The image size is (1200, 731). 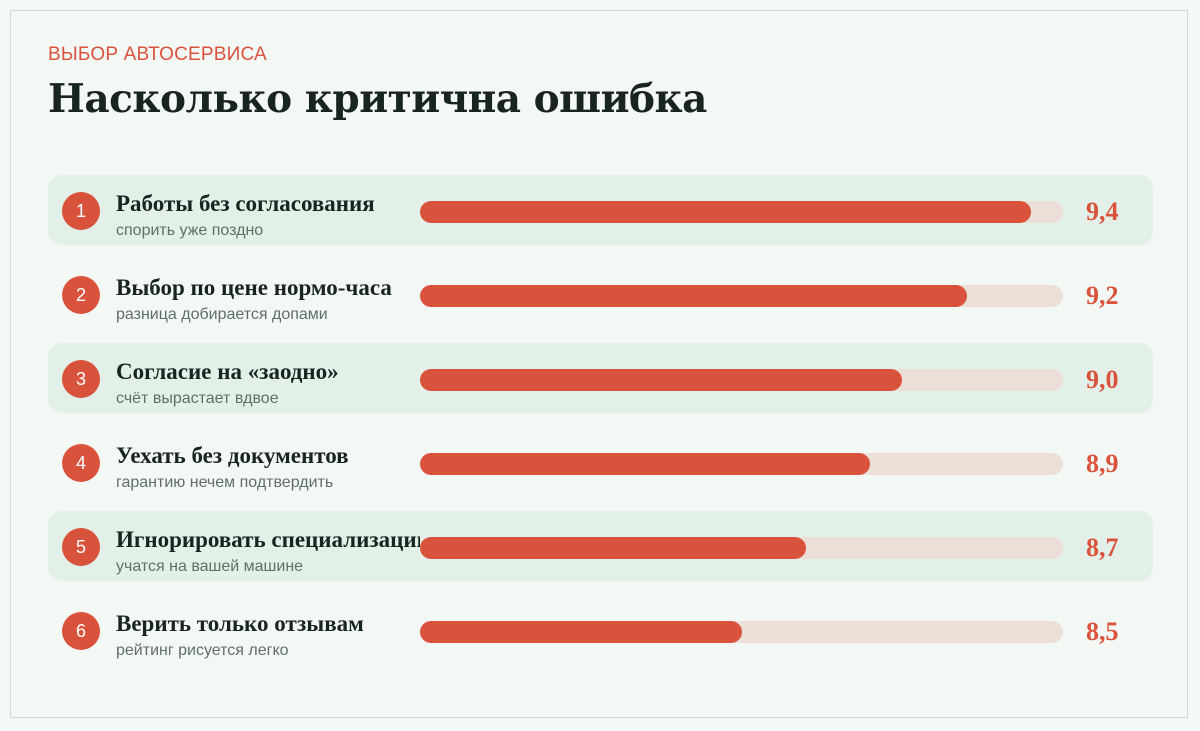 What do you see at coordinates (232, 455) in the screenshot?
I see `bar-label: Уехать без документов` at bounding box center [232, 455].